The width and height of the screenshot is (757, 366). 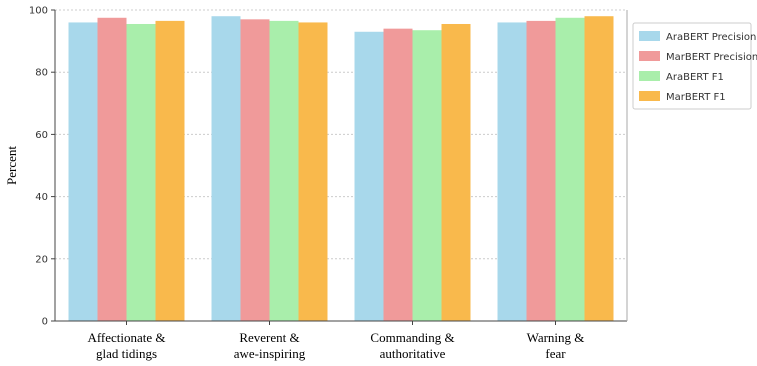 What do you see at coordinates (41, 197) in the screenshot?
I see `y-tick-label: 40` at bounding box center [41, 197].